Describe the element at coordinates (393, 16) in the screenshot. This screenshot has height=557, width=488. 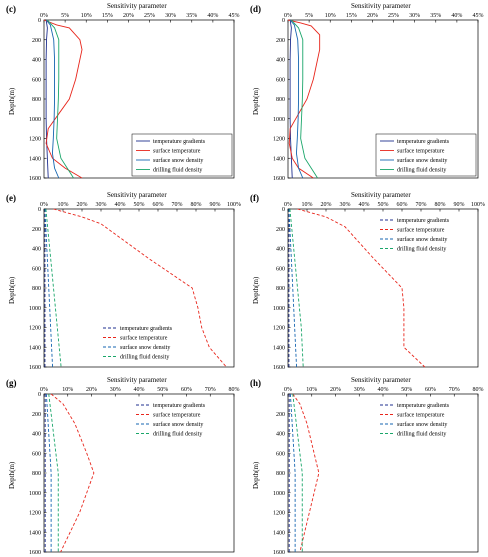
I see `x-tick-label: 25%` at that location.